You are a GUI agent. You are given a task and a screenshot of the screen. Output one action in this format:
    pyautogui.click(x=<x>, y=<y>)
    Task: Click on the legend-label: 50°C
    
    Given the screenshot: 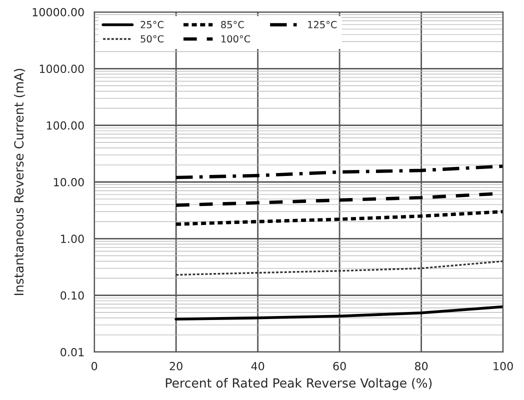 What is the action you would take?
    pyautogui.click(x=152, y=39)
    